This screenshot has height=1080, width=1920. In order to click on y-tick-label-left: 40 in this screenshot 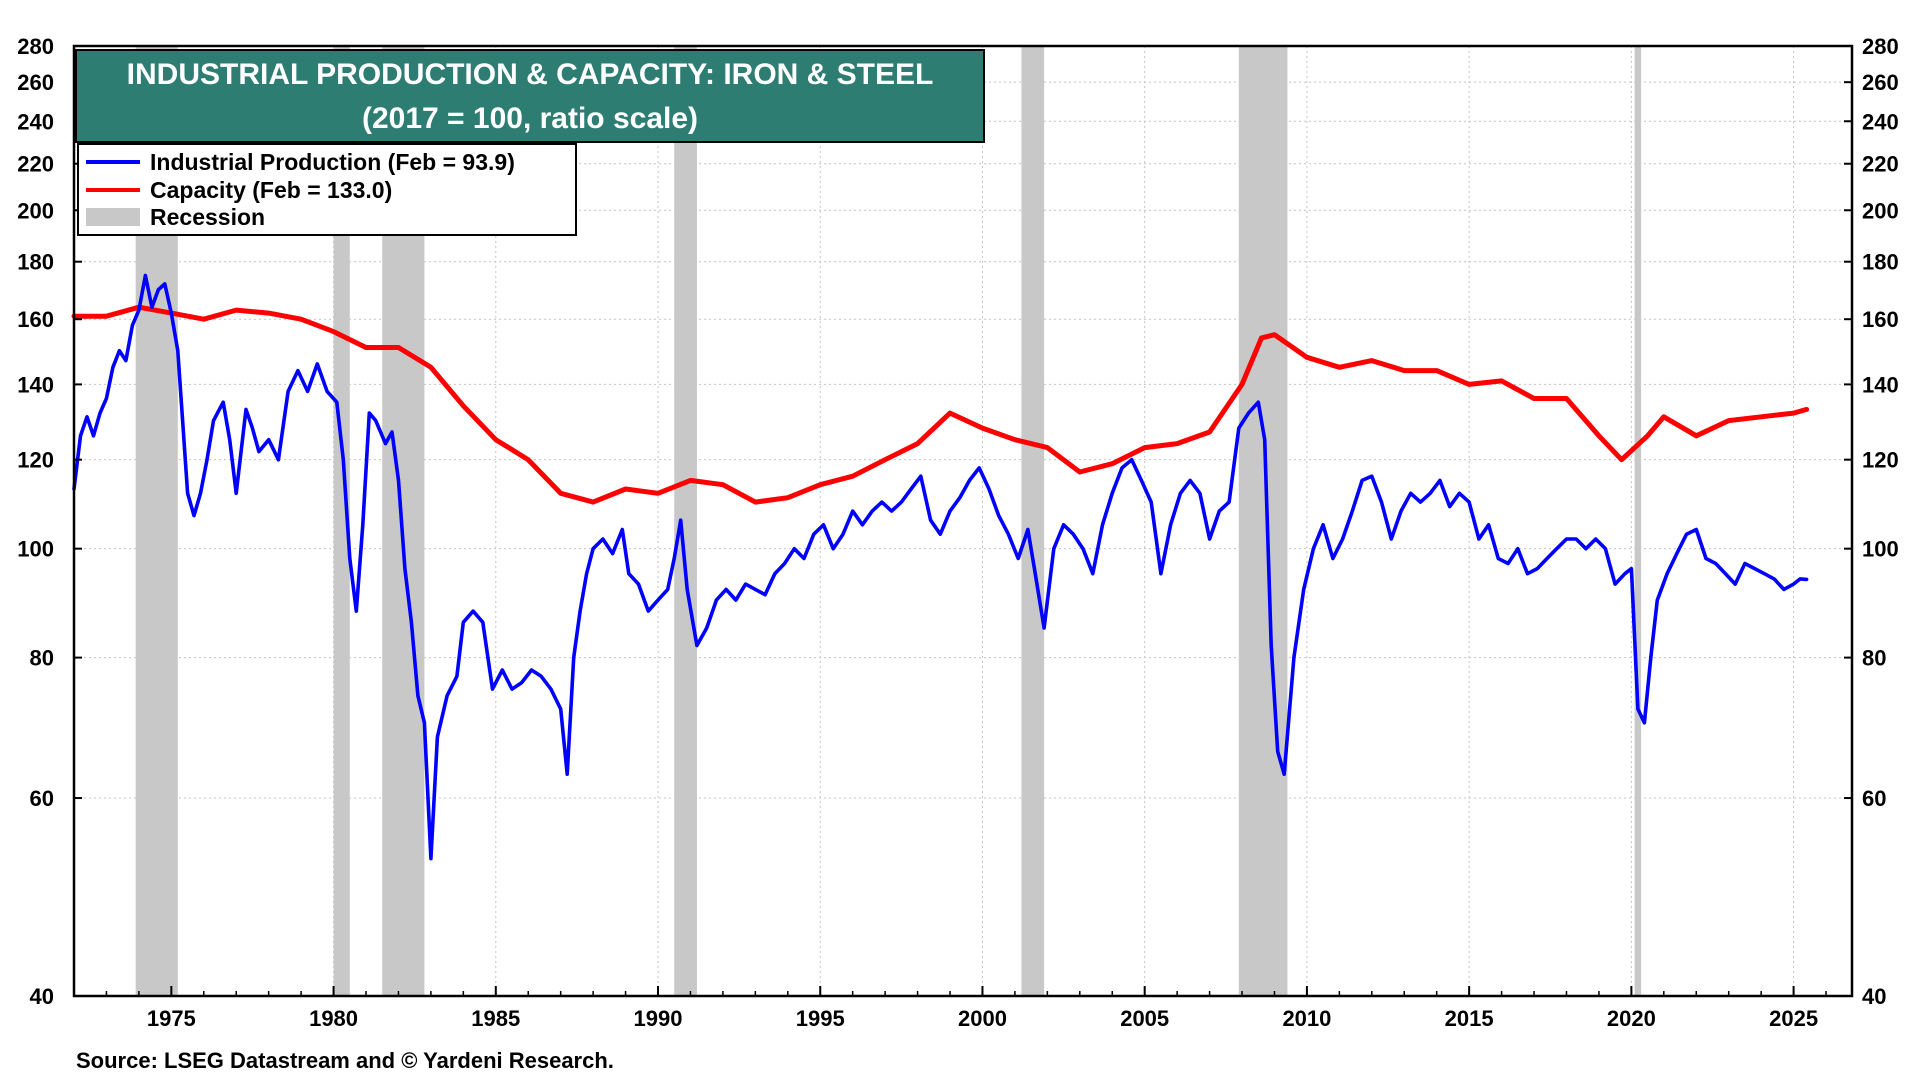, I will do `click(42, 996)`.